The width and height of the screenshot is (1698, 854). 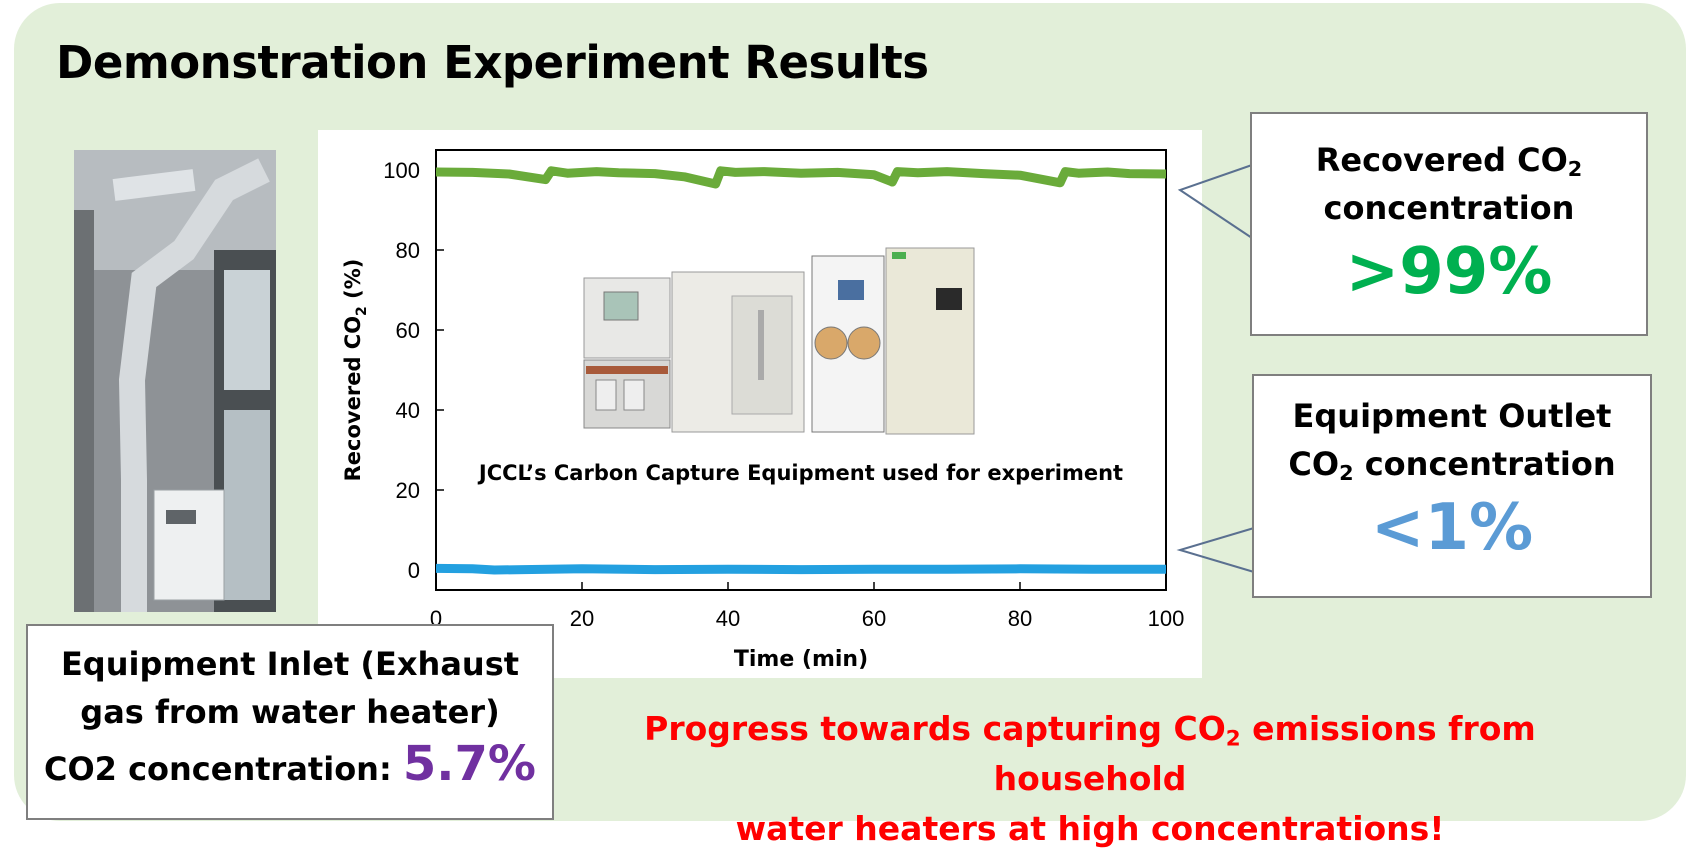 What do you see at coordinates (223, 769) in the screenshot?
I see `inlet-concentration-text: CO2 concentration:` at bounding box center [223, 769].